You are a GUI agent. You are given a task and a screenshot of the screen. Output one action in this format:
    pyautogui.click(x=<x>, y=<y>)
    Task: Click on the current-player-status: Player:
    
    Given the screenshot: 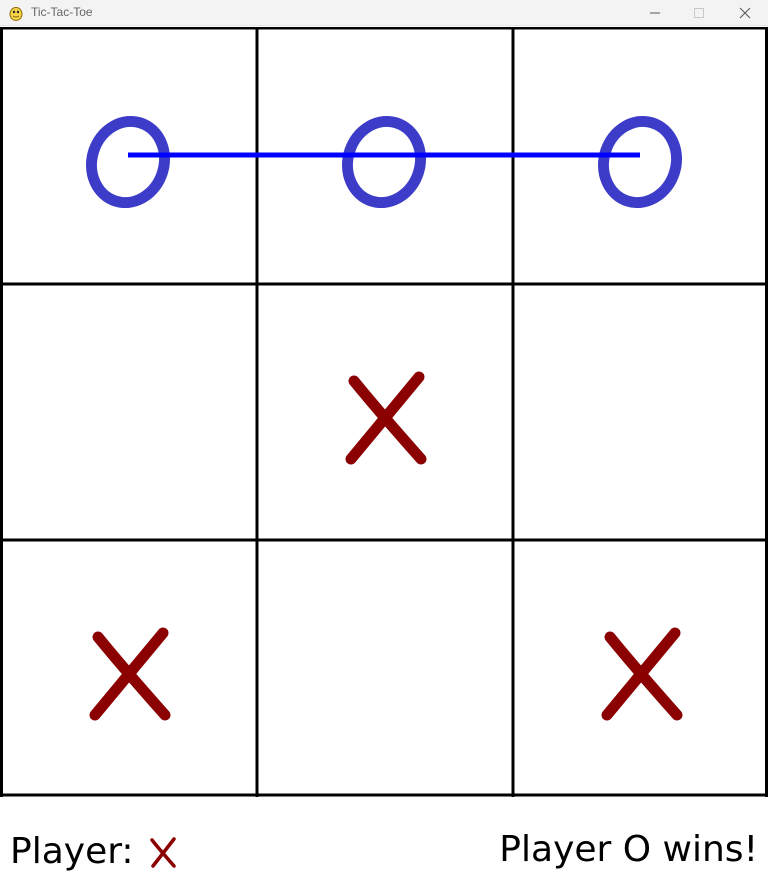 What is the action you would take?
    pyautogui.click(x=94, y=852)
    